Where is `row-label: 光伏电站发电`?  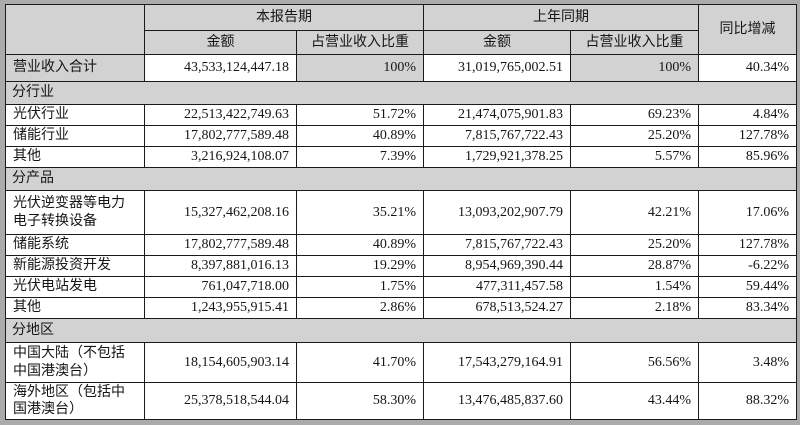
row-label: 光伏电站发电 is located at coordinates (75, 287).